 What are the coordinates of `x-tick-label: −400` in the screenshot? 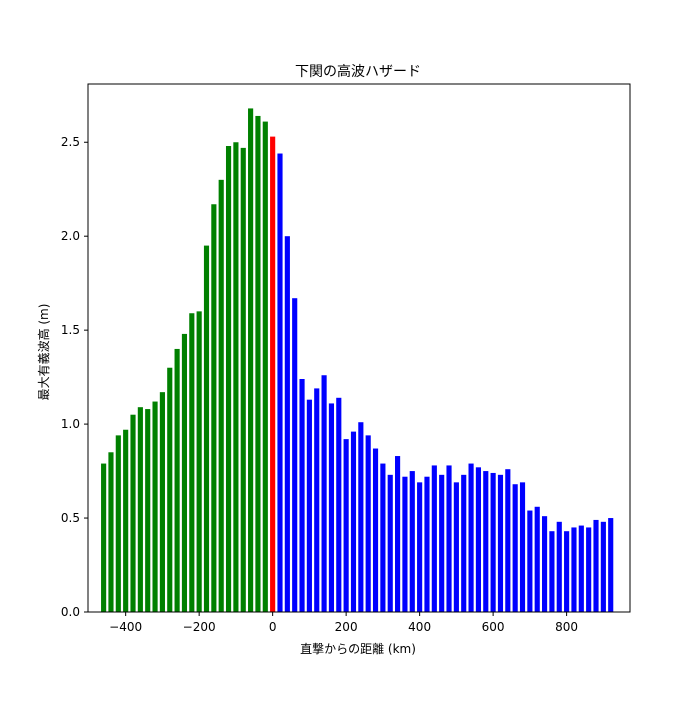 It's located at (125, 627).